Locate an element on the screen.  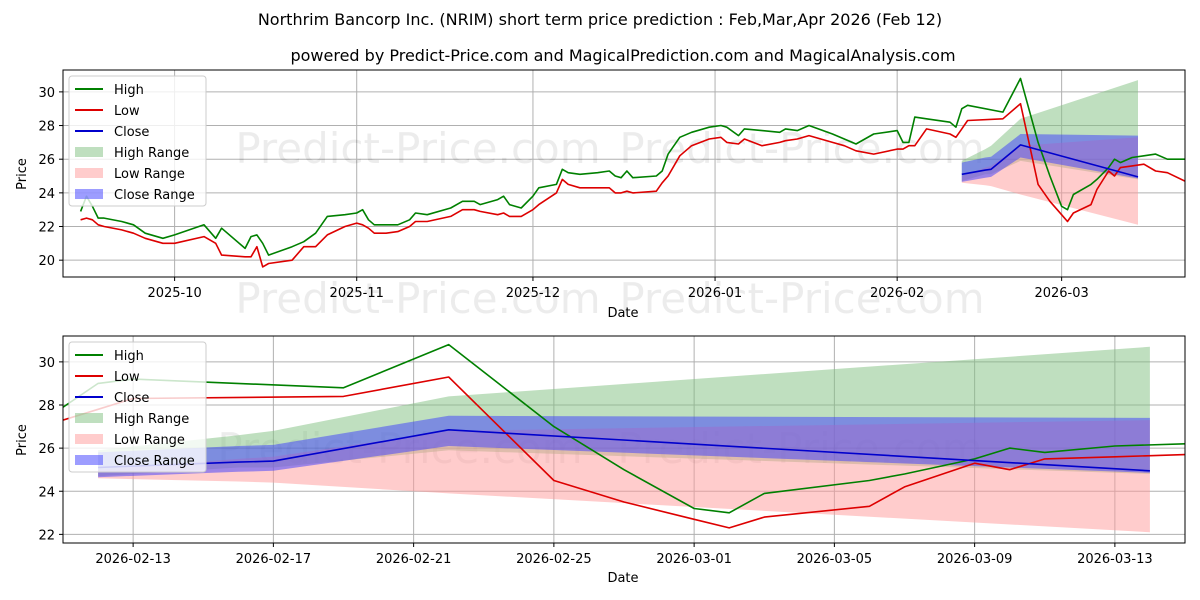
x-tick-label: 2026-02-25 is located at coordinates (554, 559).